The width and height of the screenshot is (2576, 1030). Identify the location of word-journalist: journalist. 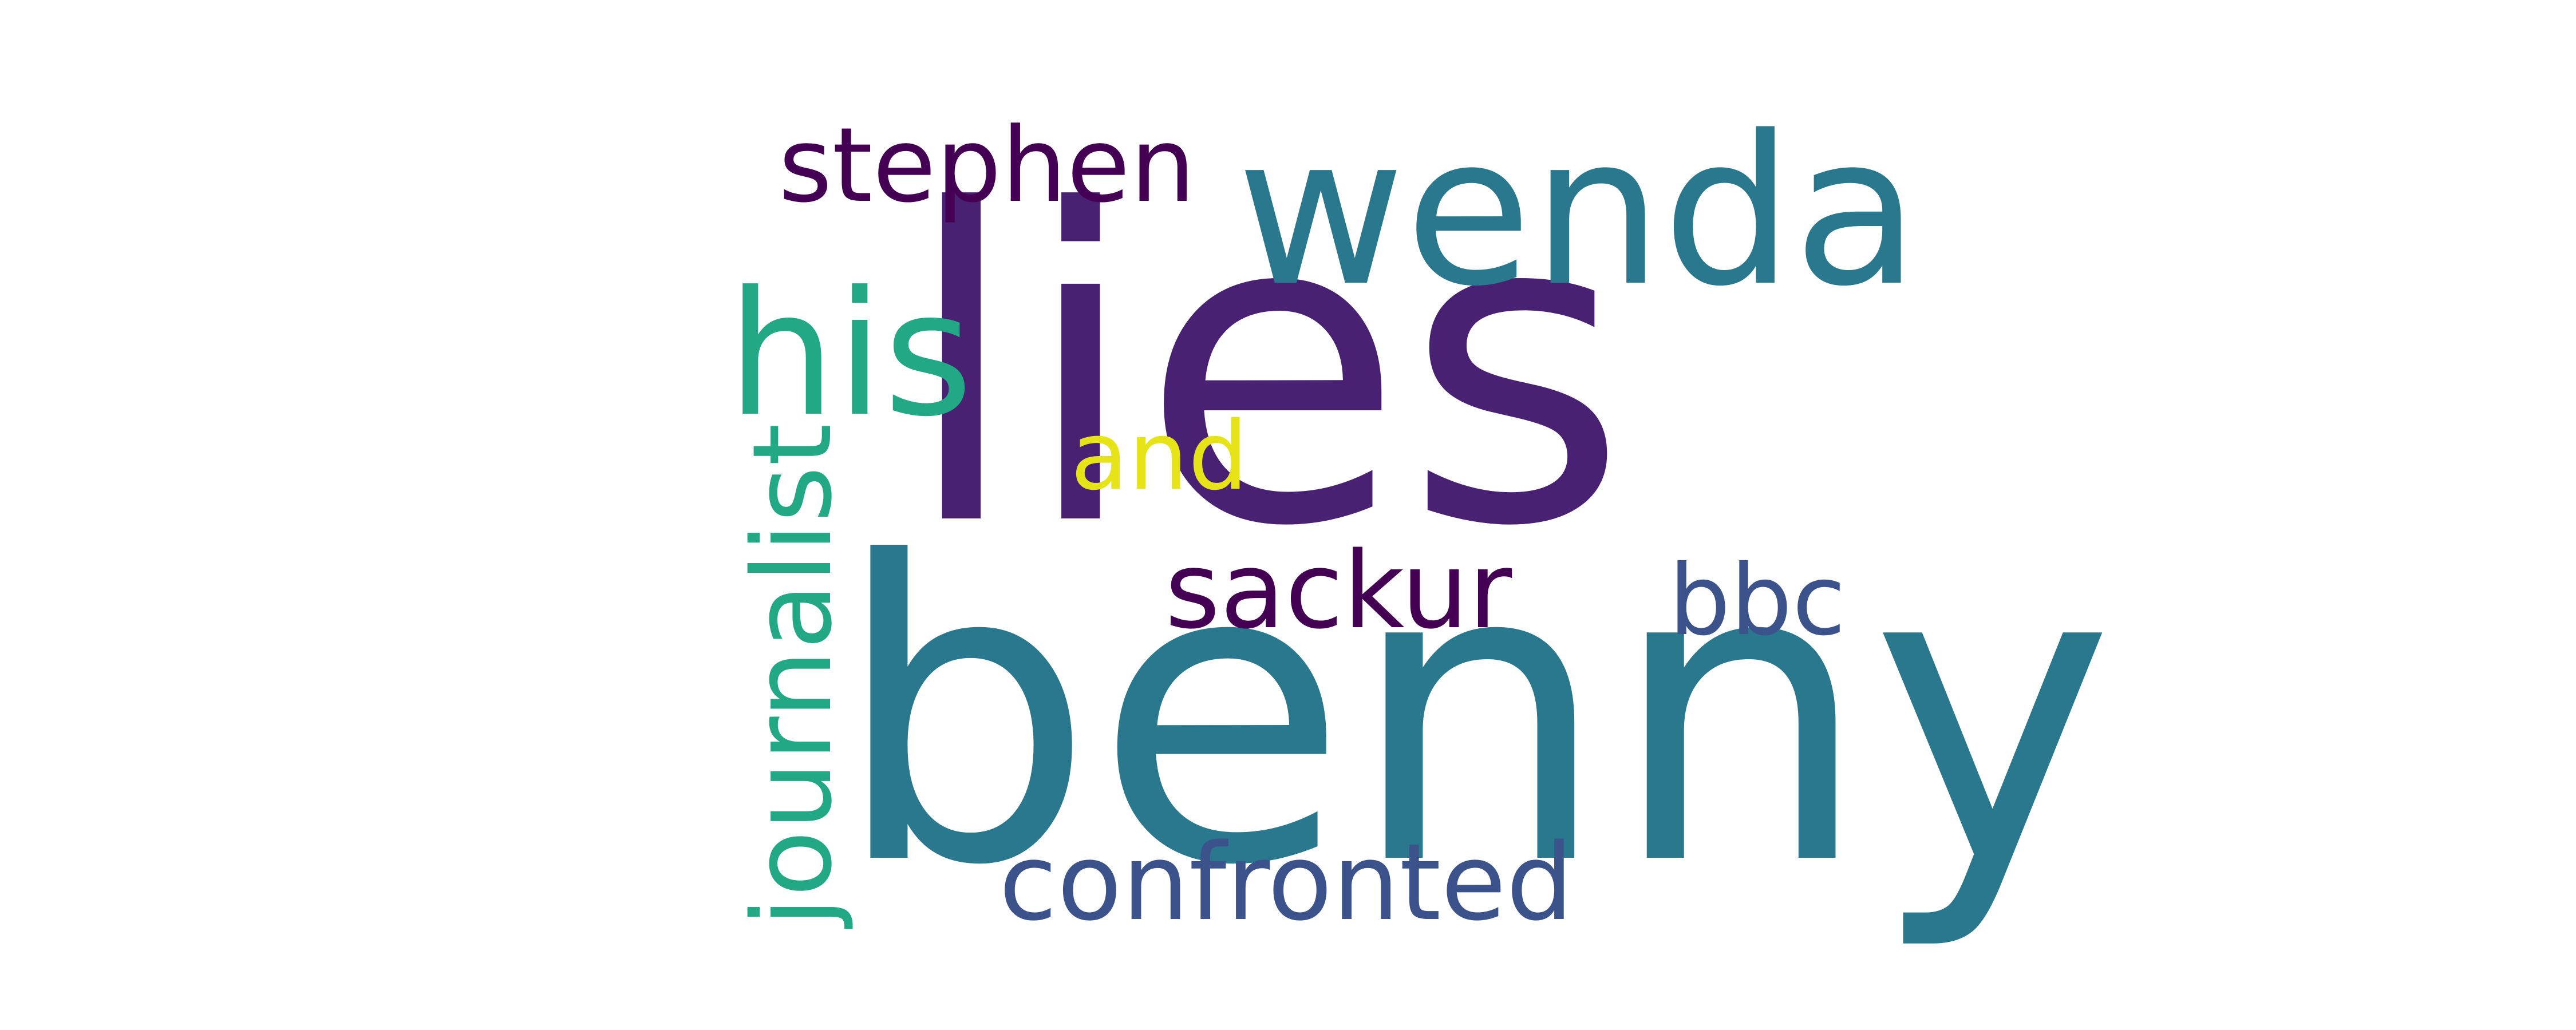
(792, 675).